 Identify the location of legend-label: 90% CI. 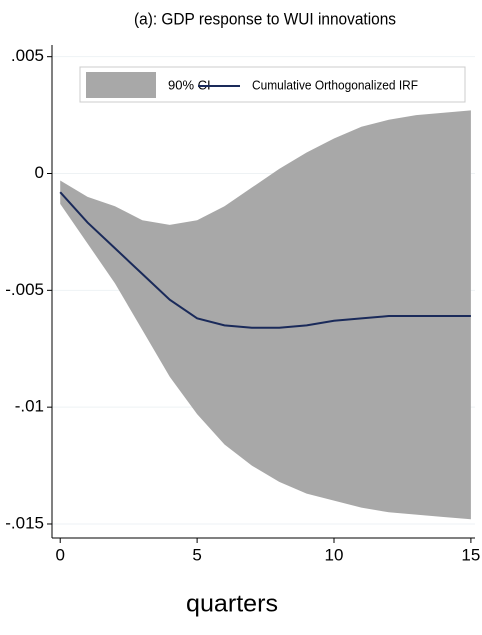
(189, 84).